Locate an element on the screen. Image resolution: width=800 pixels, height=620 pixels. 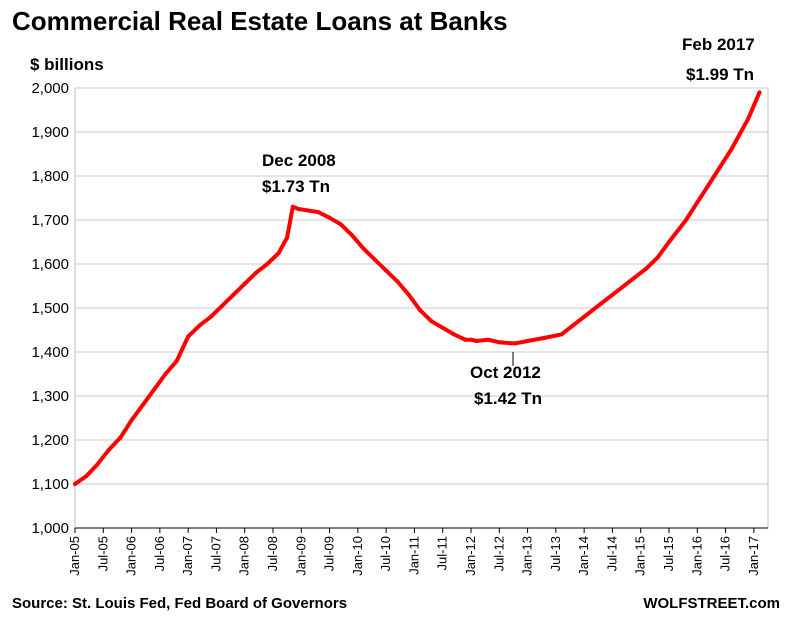
x-tick-label: Jan-11 is located at coordinates (413, 555).